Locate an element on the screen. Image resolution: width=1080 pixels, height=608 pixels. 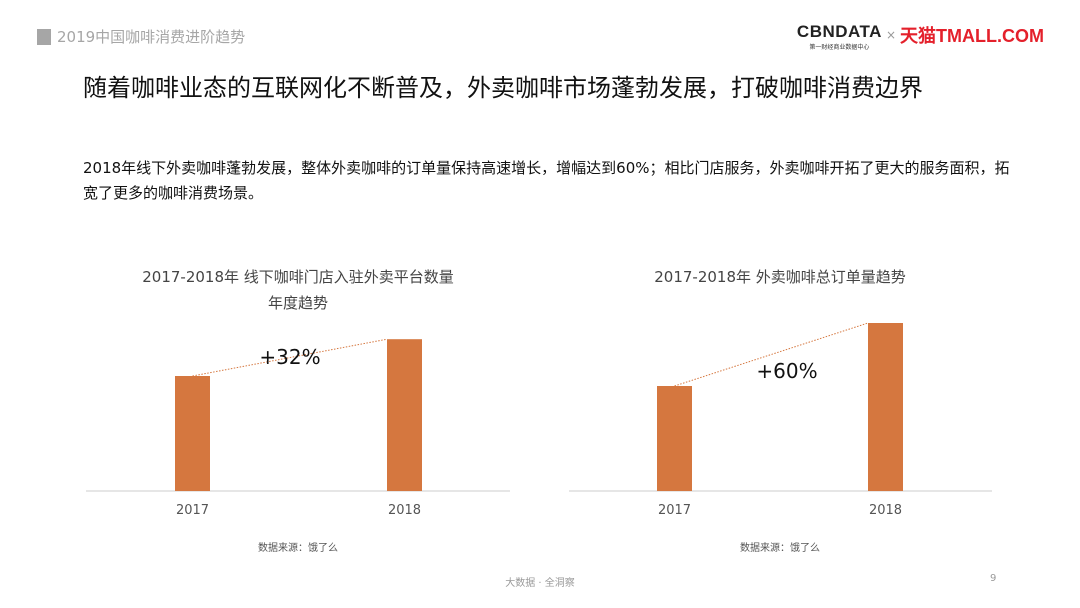
cbndata-logo-sub: 第一财经商业数据中心 is located at coordinates (839, 47).